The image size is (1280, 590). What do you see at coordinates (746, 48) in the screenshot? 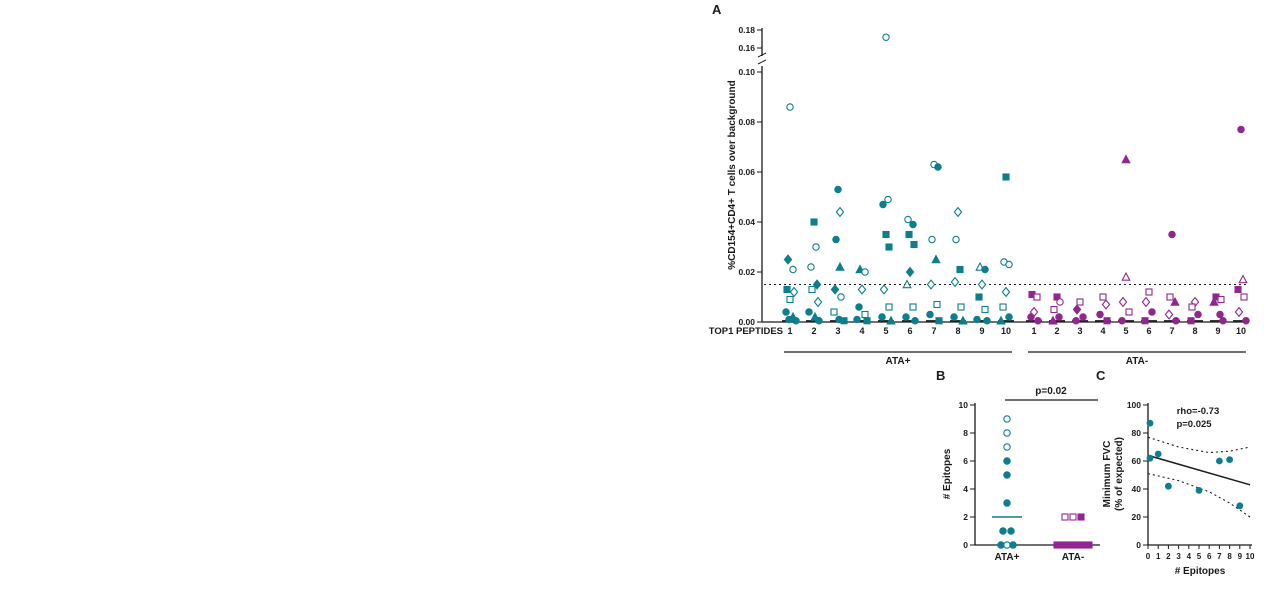
I see `y-tick-label: 0.16` at bounding box center [746, 48].